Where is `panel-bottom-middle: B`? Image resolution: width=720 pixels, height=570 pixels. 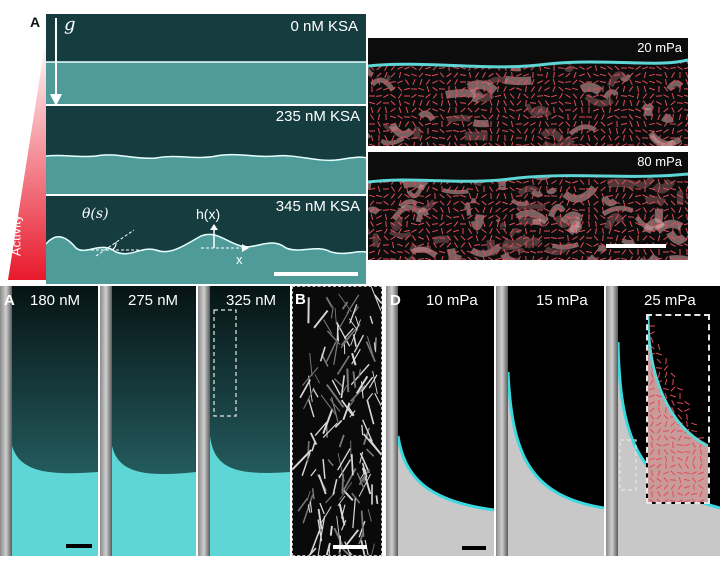 panel-bottom-middle: B is located at coordinates (337, 421).